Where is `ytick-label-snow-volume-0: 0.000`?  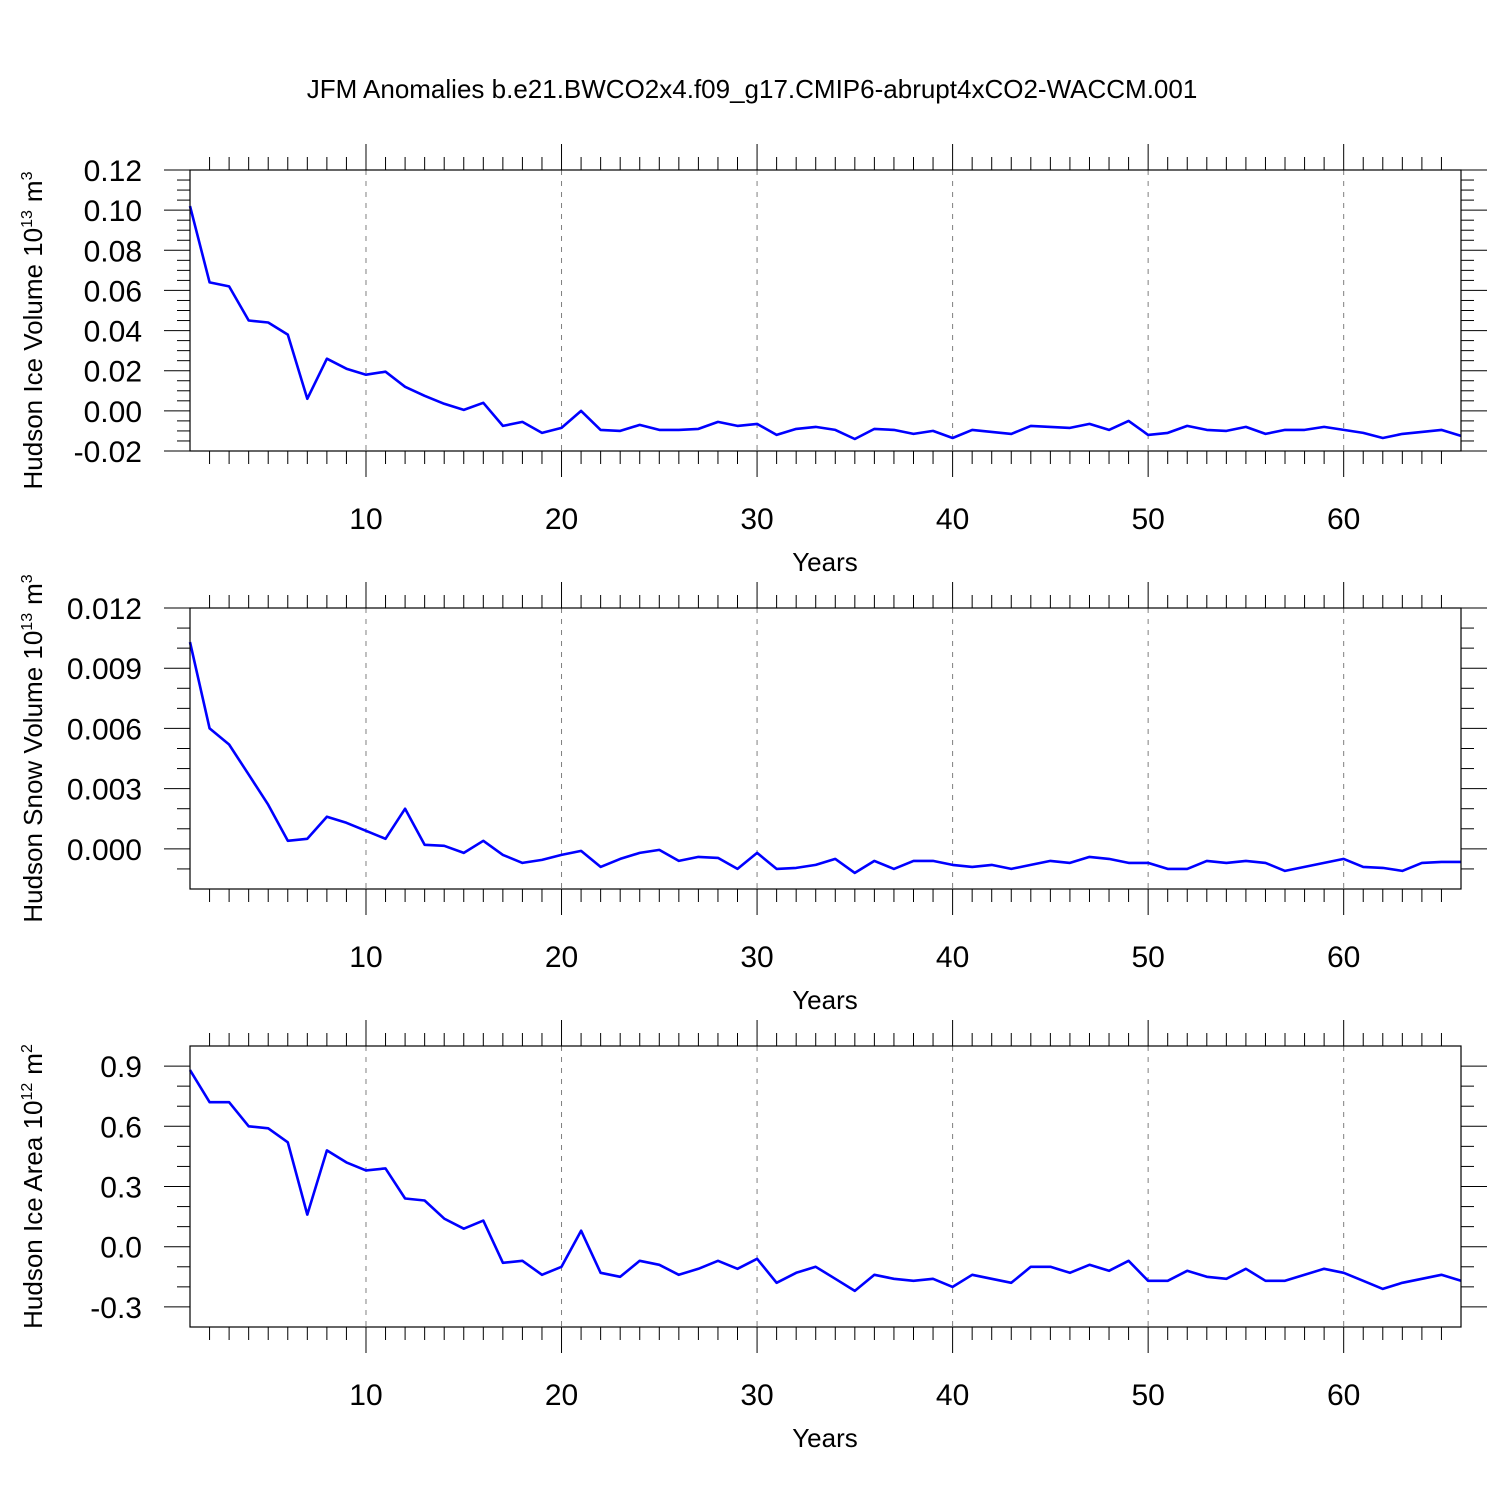 ytick-label-snow-volume-0: 0.000 is located at coordinates (104, 850).